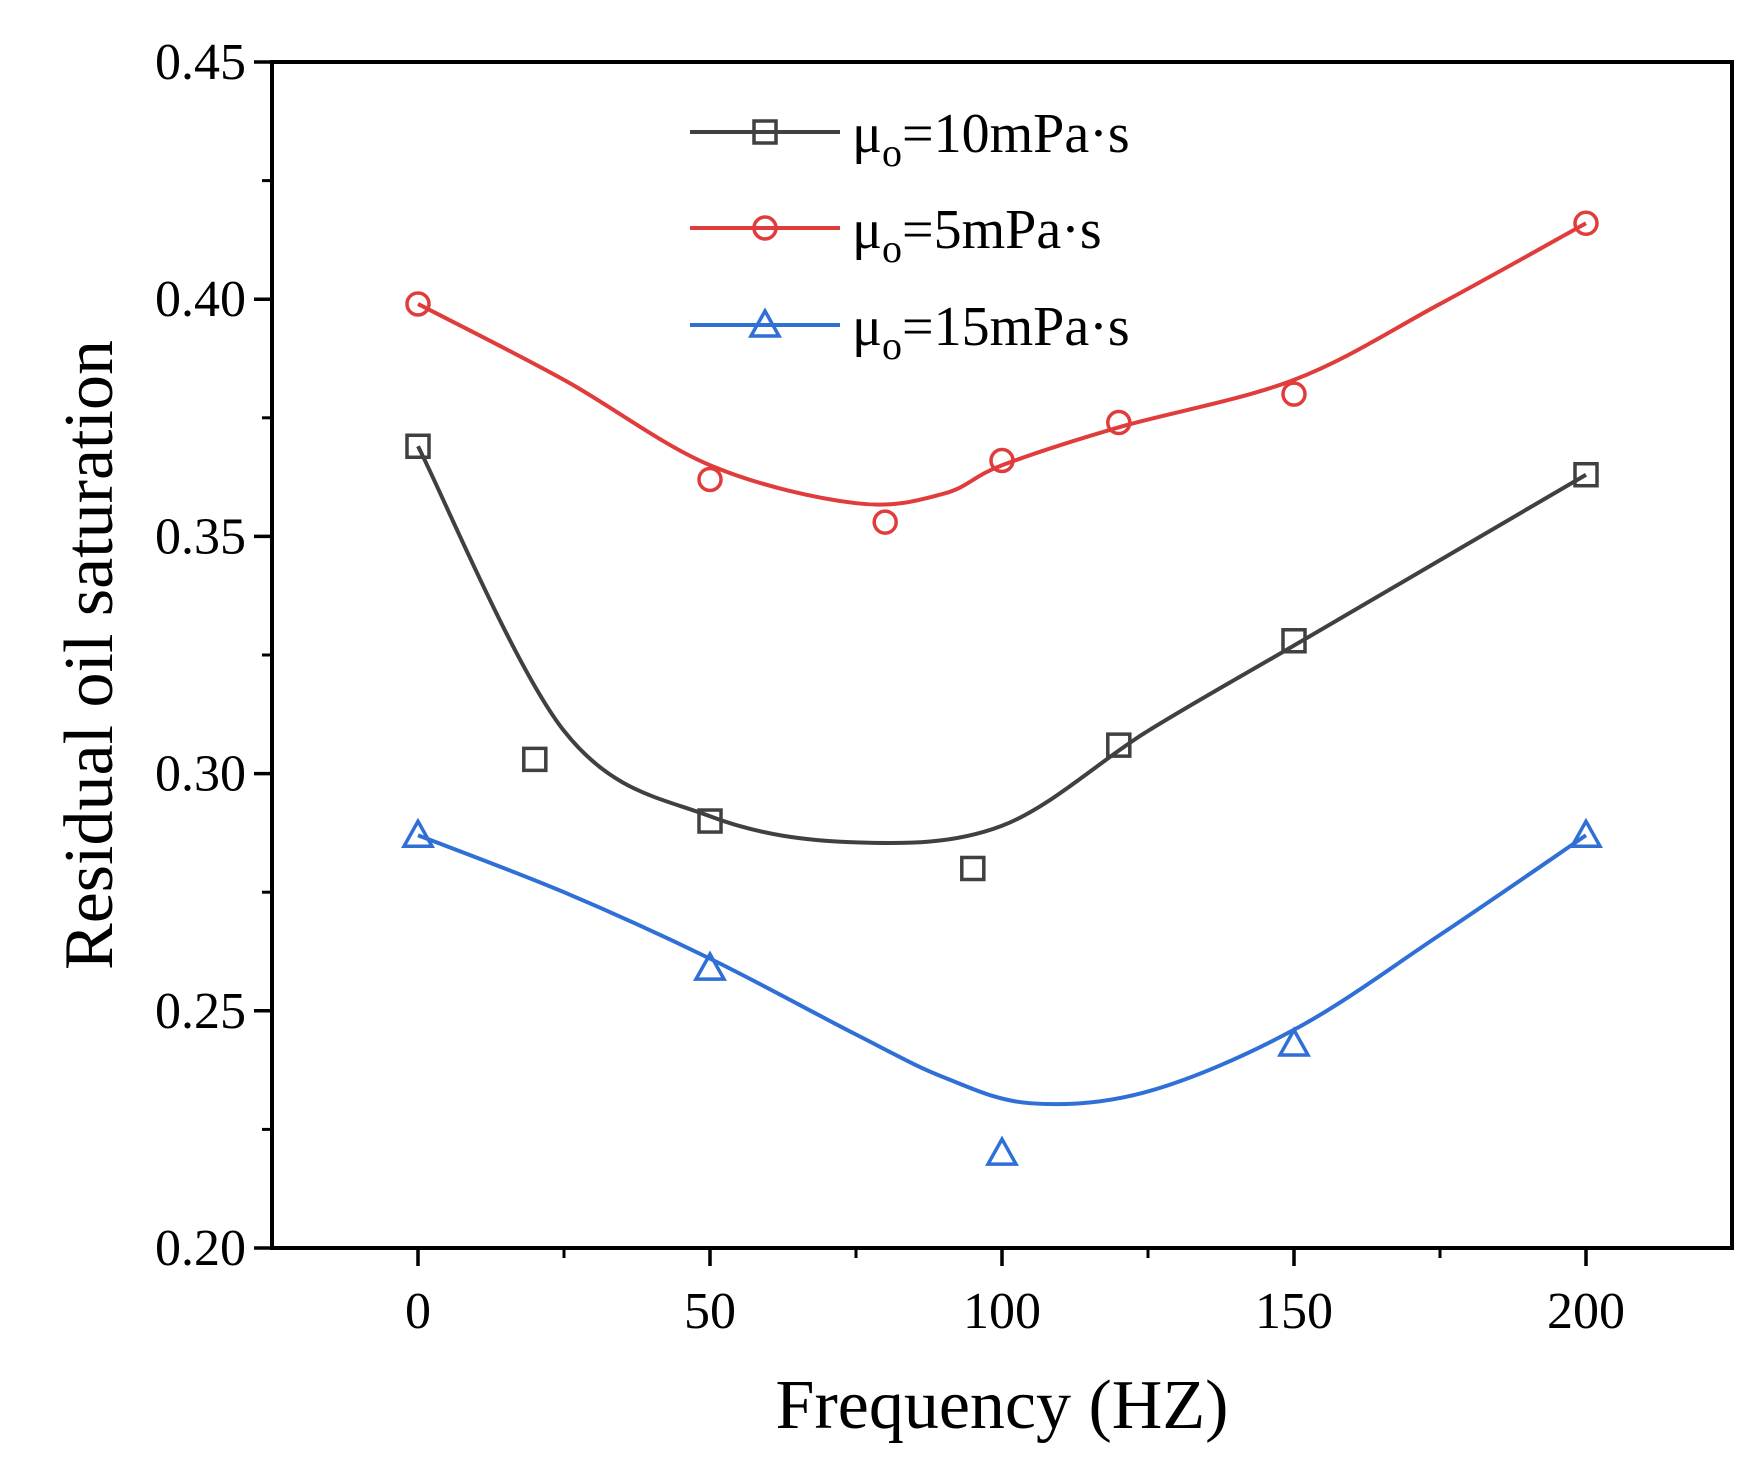 Image resolution: width=1763 pixels, height=1481 pixels. Describe the element at coordinates (710, 1311) in the screenshot. I see `x-tick-label: 50` at that location.